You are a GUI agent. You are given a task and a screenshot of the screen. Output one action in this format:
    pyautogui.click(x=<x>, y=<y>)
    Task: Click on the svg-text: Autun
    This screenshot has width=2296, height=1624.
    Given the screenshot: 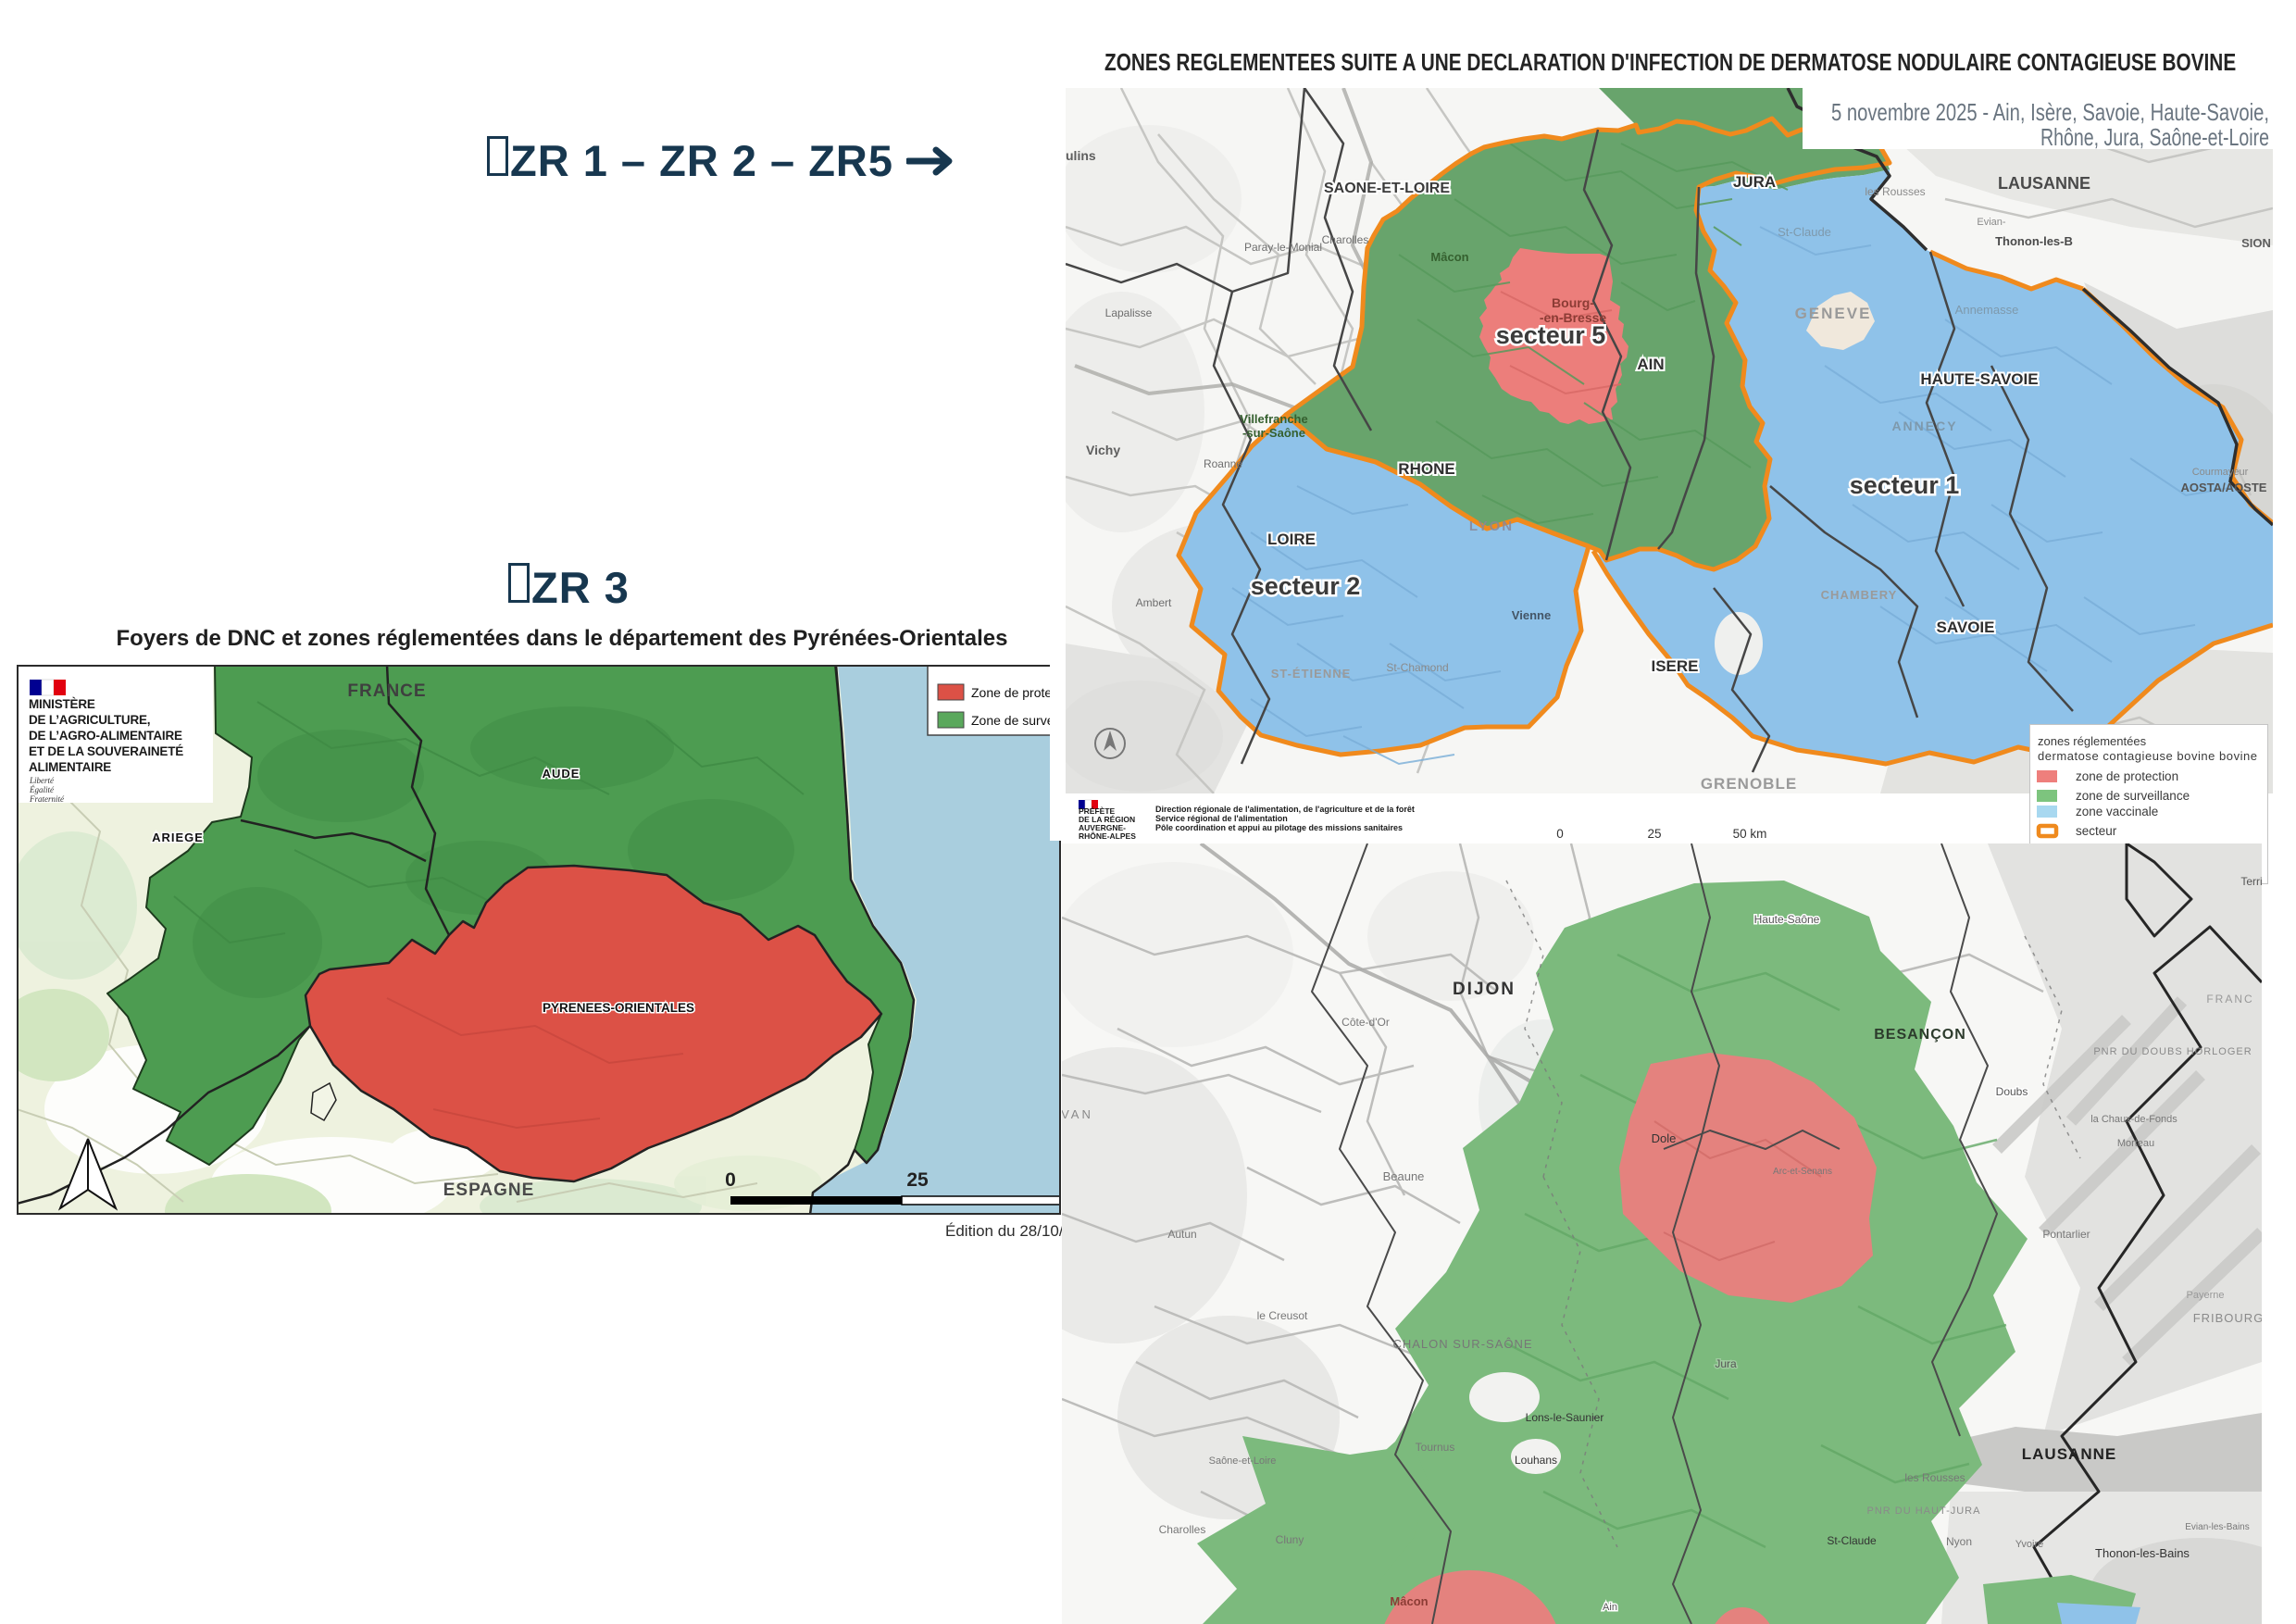 What is the action you would take?
    pyautogui.click(x=1181, y=1234)
    